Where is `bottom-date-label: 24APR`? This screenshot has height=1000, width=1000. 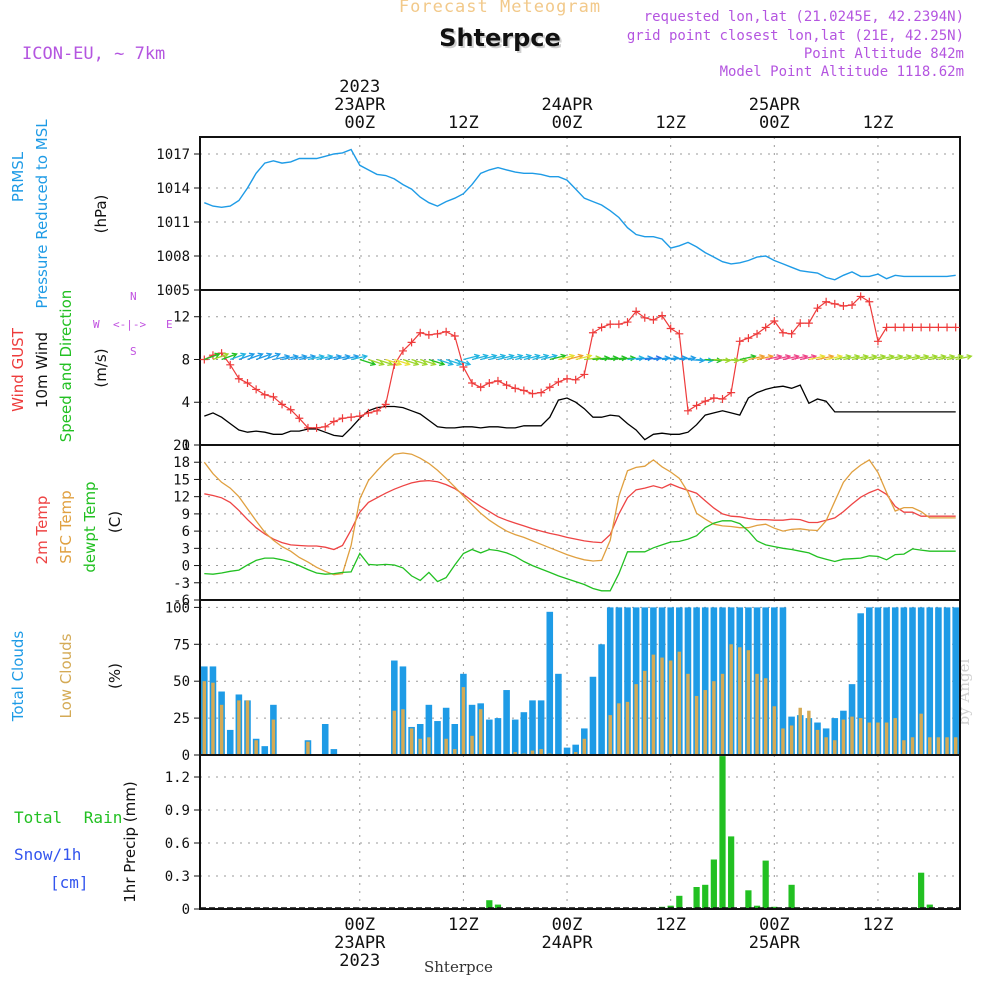
bottom-date-label: 24APR is located at coordinates (567, 943).